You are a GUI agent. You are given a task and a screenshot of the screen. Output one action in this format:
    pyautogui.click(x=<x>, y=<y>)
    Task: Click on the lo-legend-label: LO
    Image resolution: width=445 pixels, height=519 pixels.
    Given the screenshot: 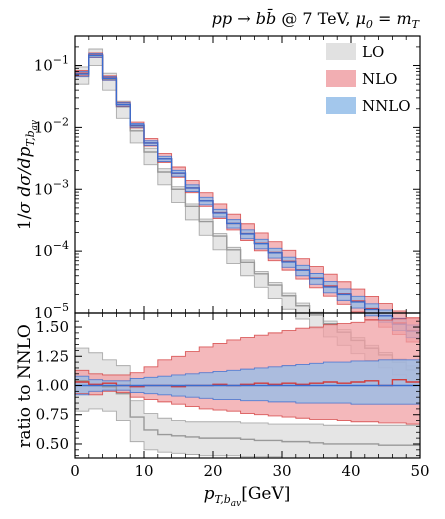 What is the action you would take?
    pyautogui.click(x=373, y=52)
    